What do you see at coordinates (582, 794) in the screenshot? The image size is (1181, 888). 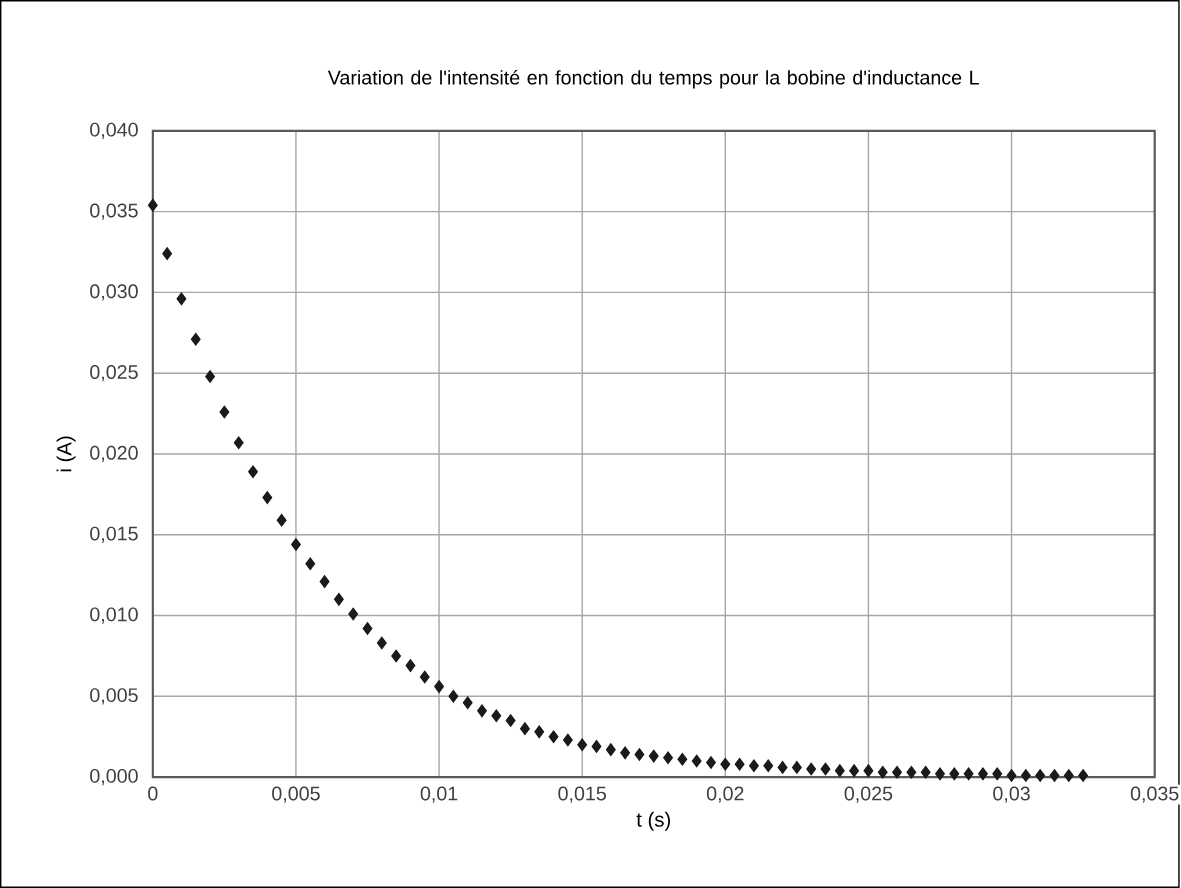 I see `x-tick-label: 0,015` at bounding box center [582, 794].